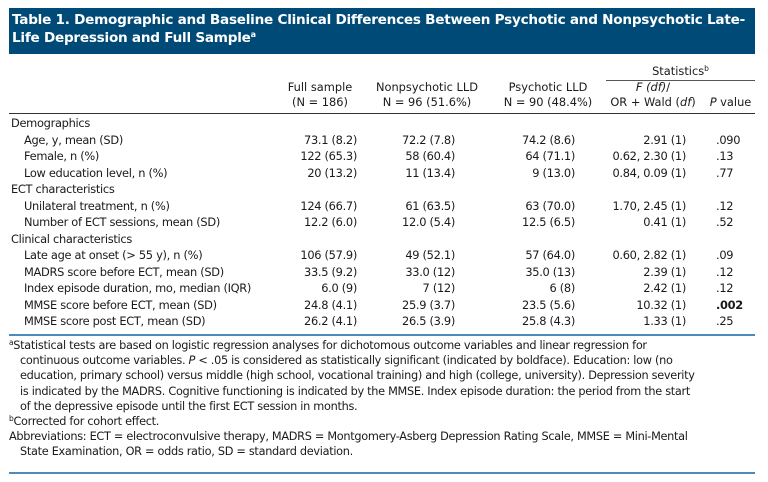 The image size is (768, 482). Describe the element at coordinates (550, 255) in the screenshot. I see `cell-psychotic: 57 (64.0)` at that location.